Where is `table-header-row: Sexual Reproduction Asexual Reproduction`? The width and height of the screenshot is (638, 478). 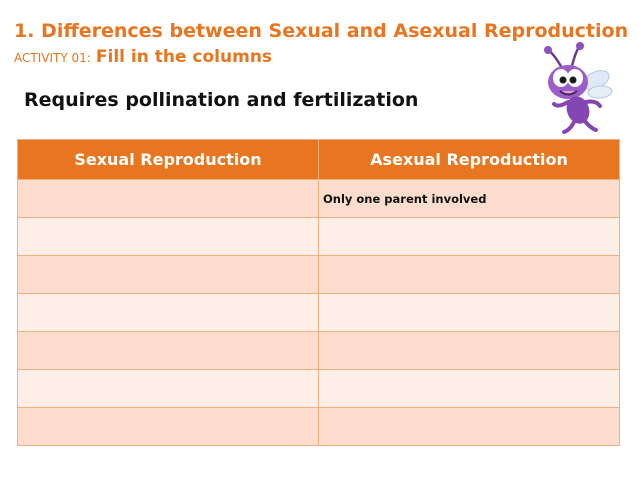
table-header-row: Sexual Reproduction Asexual Reproduction is located at coordinates (318, 159).